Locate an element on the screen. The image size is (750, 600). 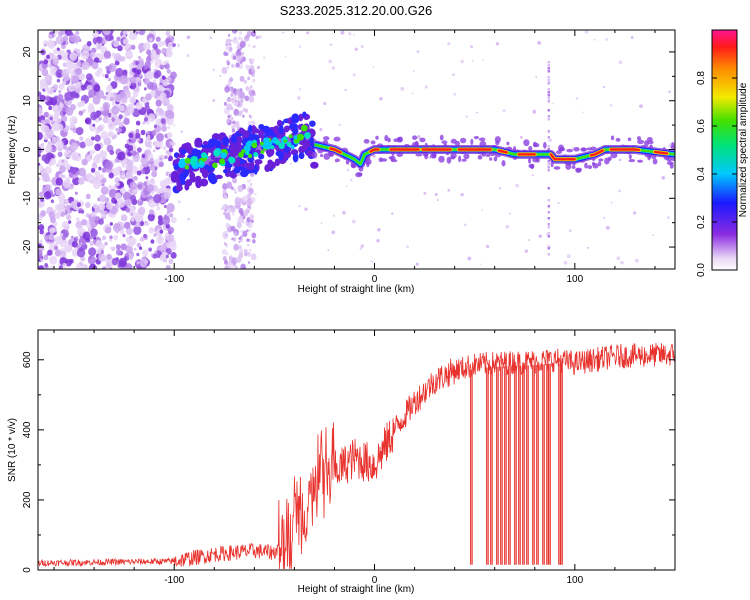
colorbar-tick-label: 0.0 is located at coordinates (701, 270).